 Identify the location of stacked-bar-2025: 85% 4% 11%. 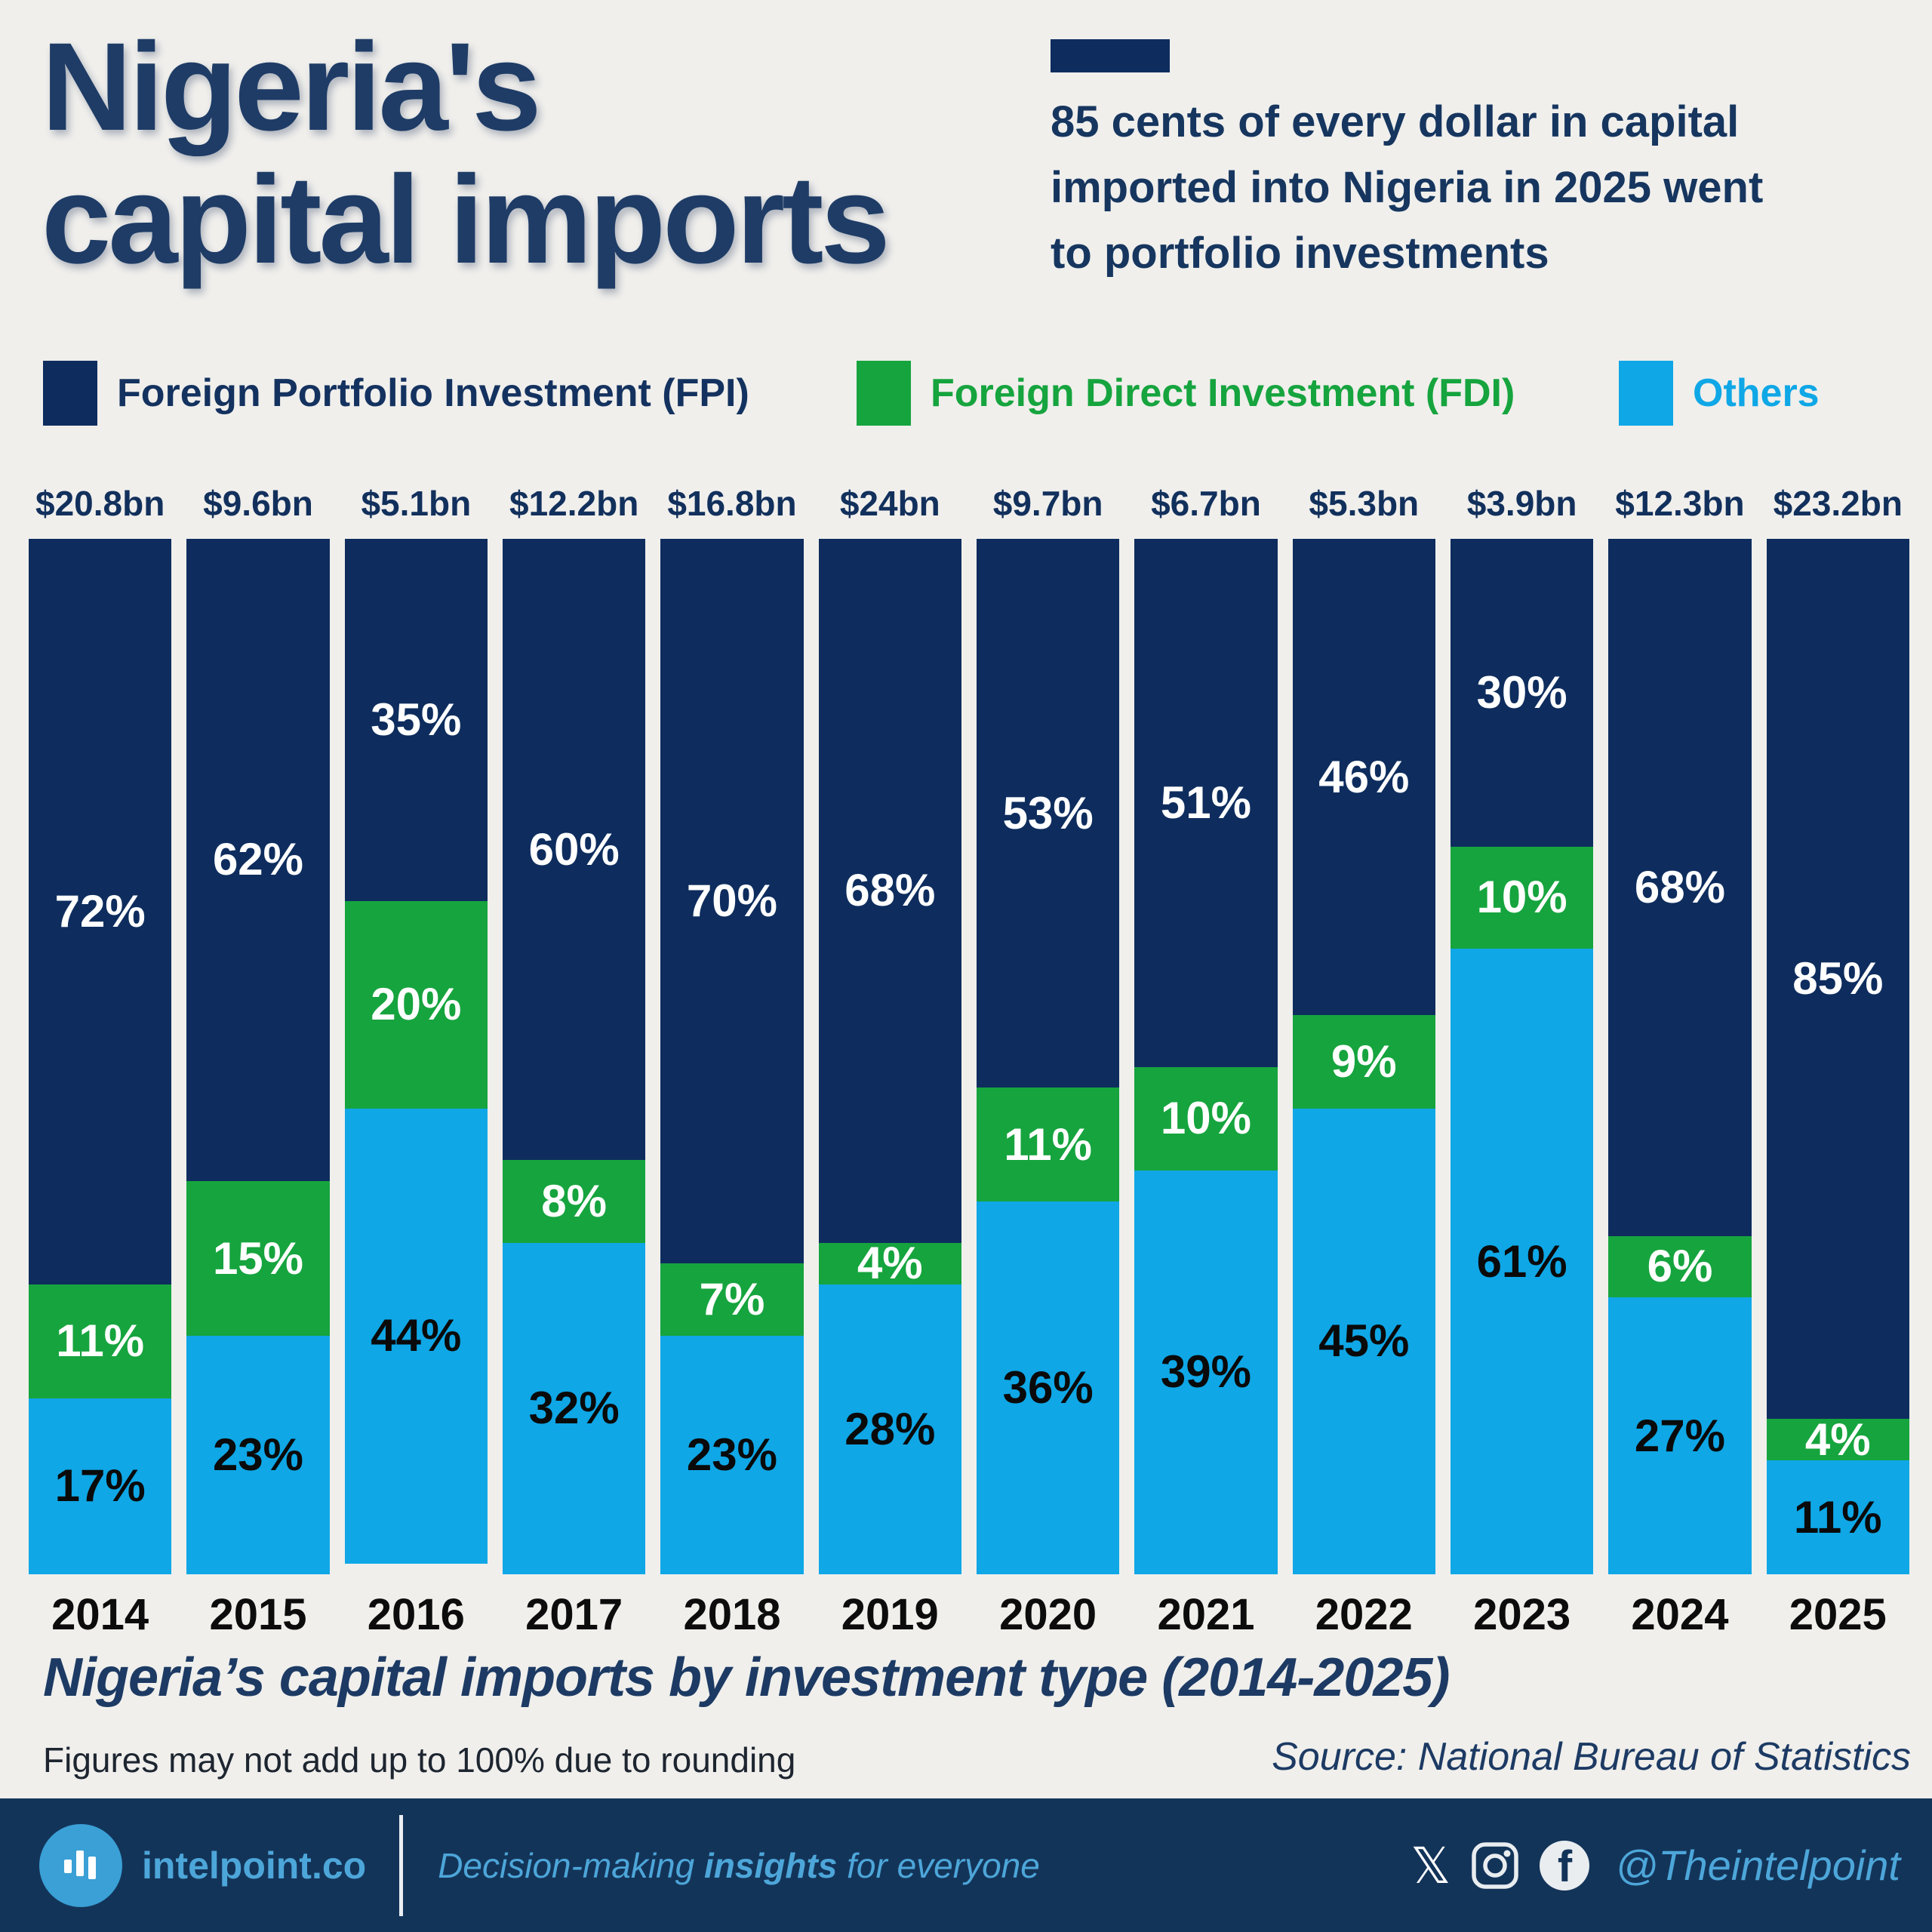
(1837, 1056).